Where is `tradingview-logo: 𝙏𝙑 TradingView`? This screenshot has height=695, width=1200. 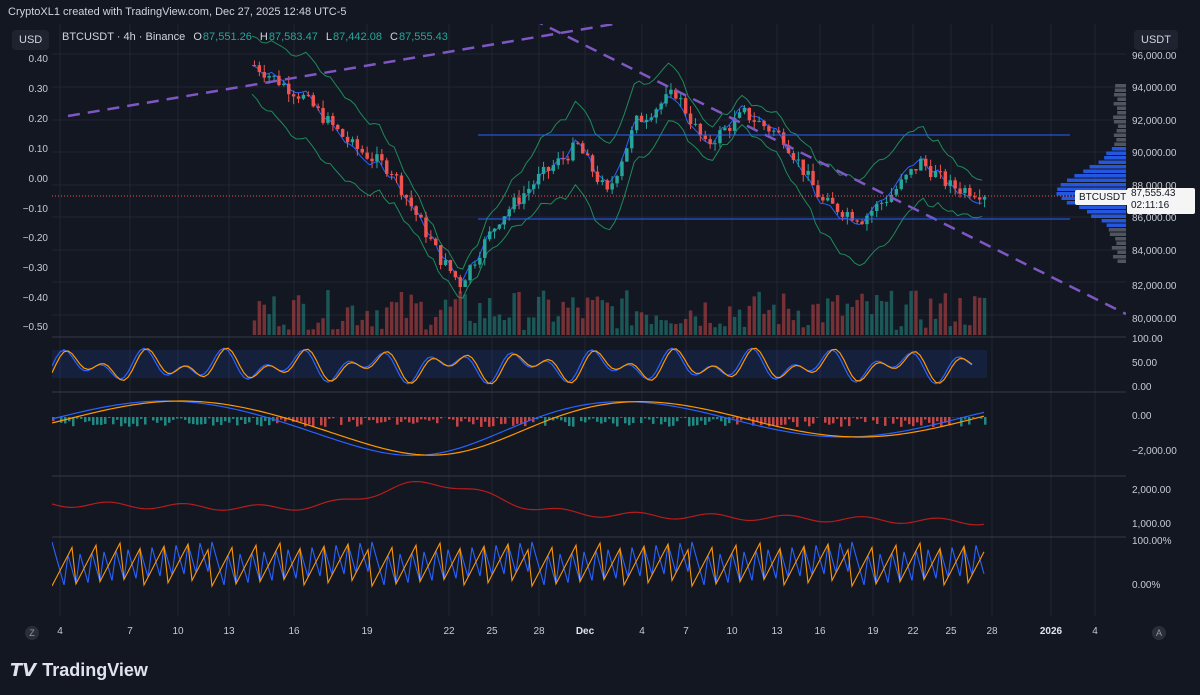 tradingview-logo: 𝙏𝙑 TradingView is located at coordinates (79, 670).